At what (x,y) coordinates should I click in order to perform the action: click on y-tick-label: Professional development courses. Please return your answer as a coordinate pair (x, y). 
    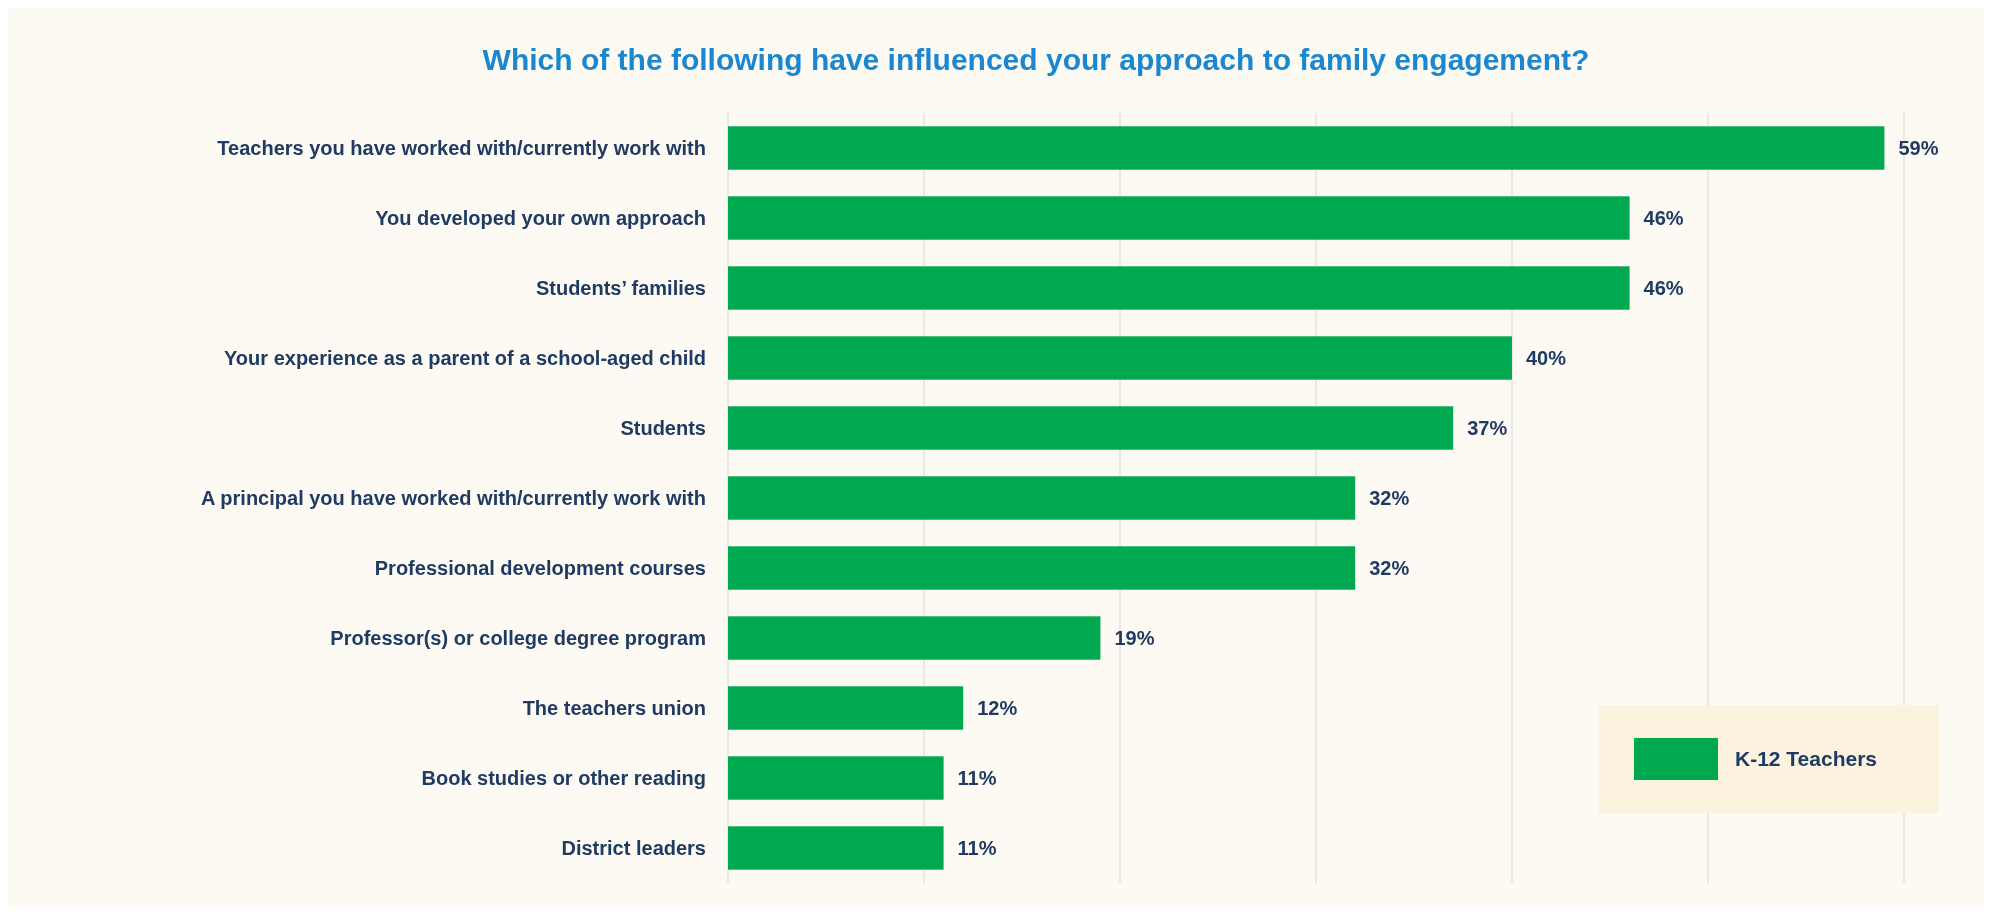
    Looking at the image, I should click on (540, 568).